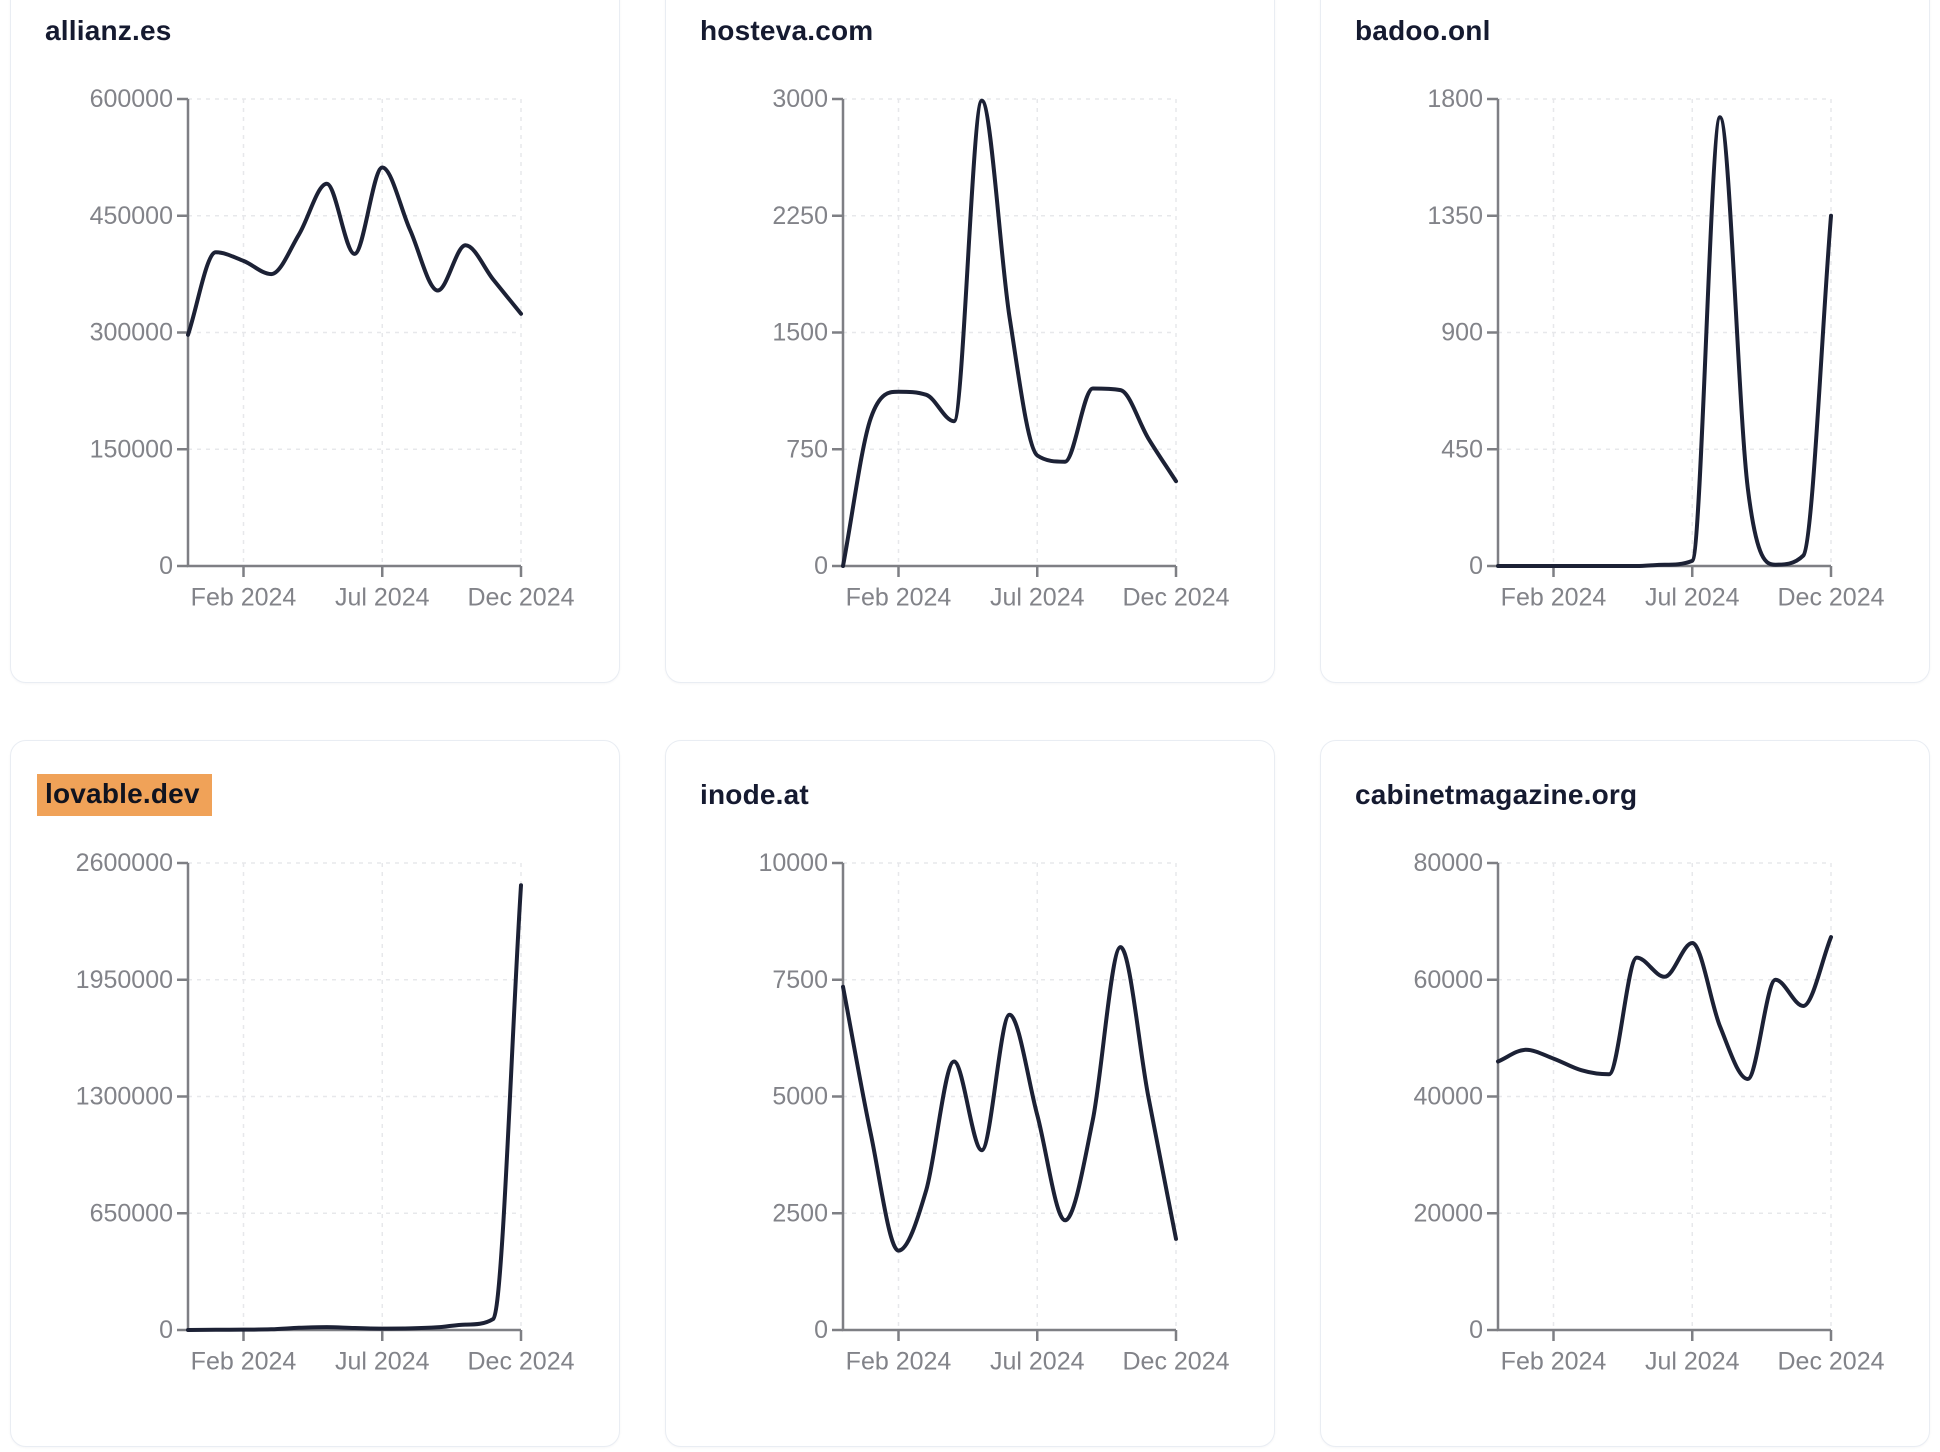 The height and width of the screenshot is (1452, 1940). I want to click on domain-title-label: cabinetmagazine.org, so click(1496, 794).